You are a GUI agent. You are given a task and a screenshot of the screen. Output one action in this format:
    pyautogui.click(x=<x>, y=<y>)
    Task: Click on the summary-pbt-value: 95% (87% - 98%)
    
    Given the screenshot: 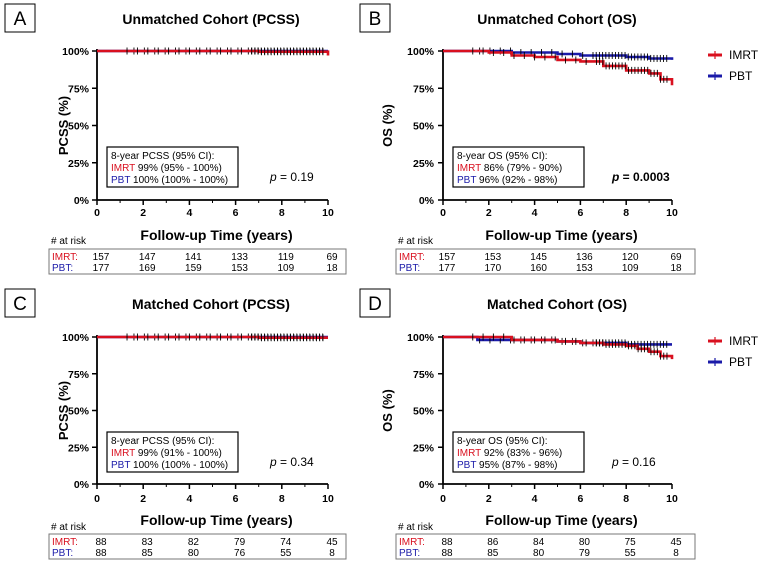 What is the action you would take?
    pyautogui.click(x=516, y=465)
    